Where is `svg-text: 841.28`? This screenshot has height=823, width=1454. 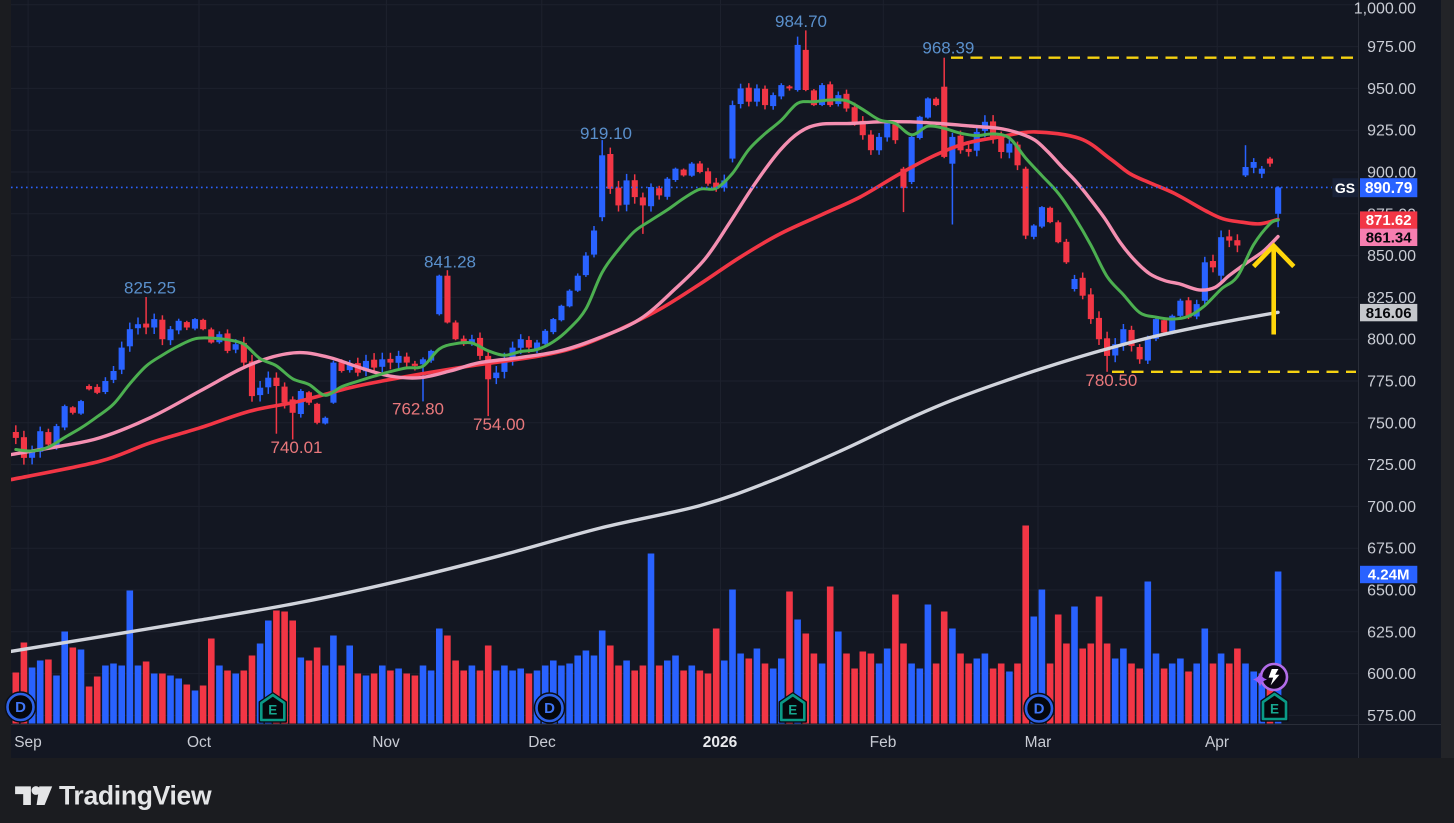 svg-text: 841.28 is located at coordinates (450, 262).